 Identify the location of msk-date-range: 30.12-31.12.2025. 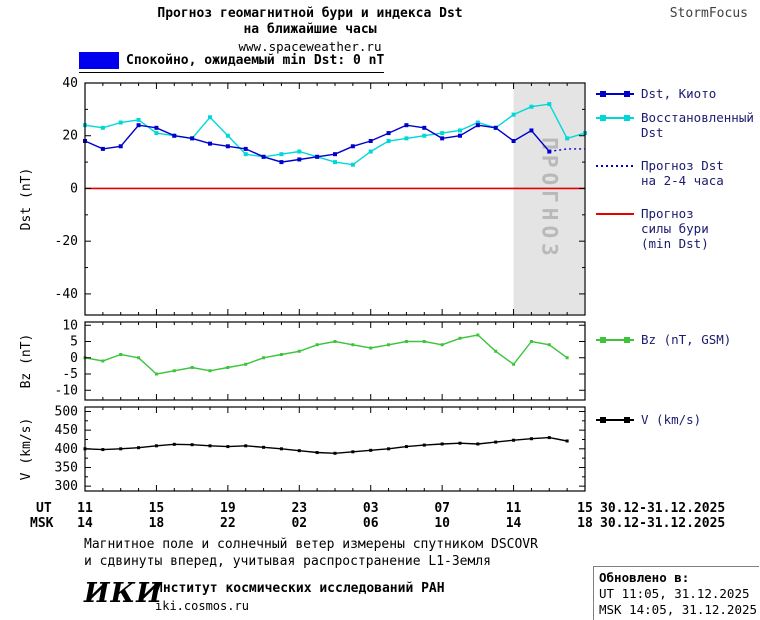
(663, 523).